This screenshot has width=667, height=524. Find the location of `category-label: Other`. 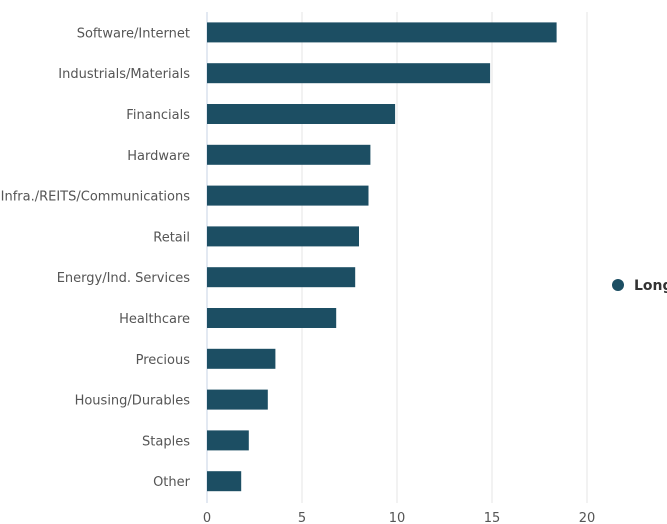

category-label: Other is located at coordinates (172, 482).